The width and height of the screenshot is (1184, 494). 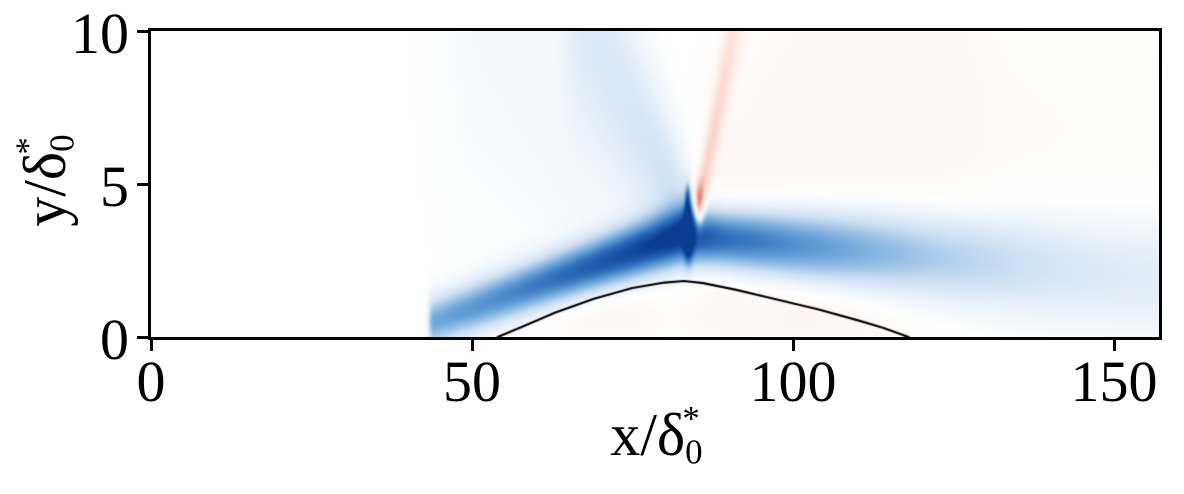 What do you see at coordinates (114, 339) in the screenshot?
I see `y-tick-label: 0` at bounding box center [114, 339].